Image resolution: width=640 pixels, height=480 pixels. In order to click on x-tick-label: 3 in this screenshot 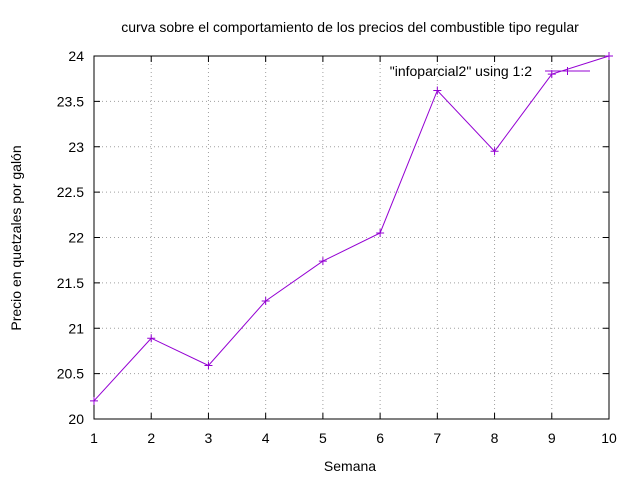, I will do `click(209, 438)`.